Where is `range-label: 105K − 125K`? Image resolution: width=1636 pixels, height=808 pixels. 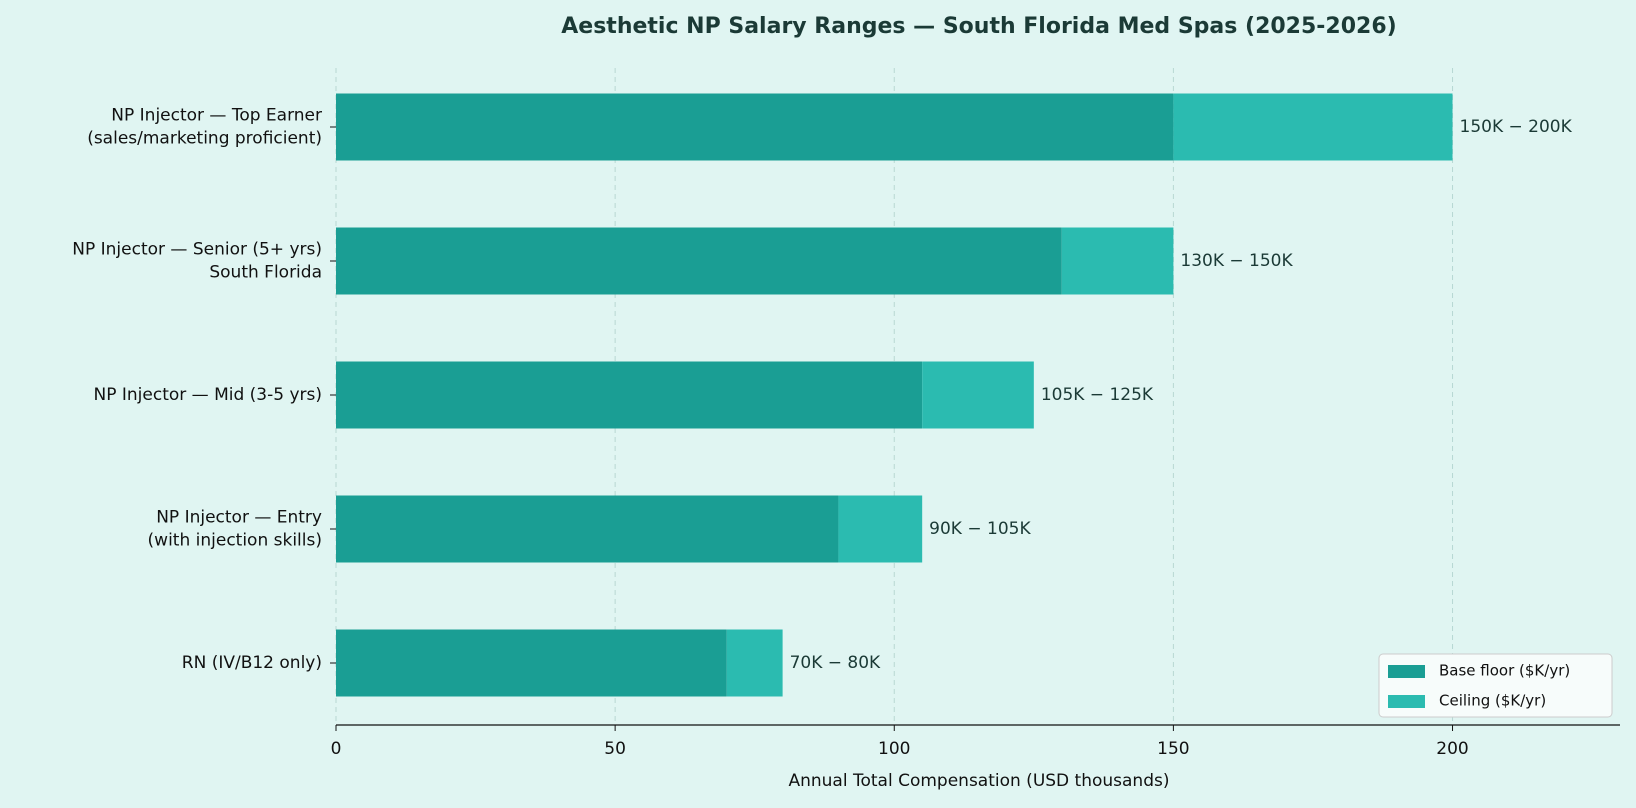
range-label: 105K − 125K is located at coordinates (1097, 395).